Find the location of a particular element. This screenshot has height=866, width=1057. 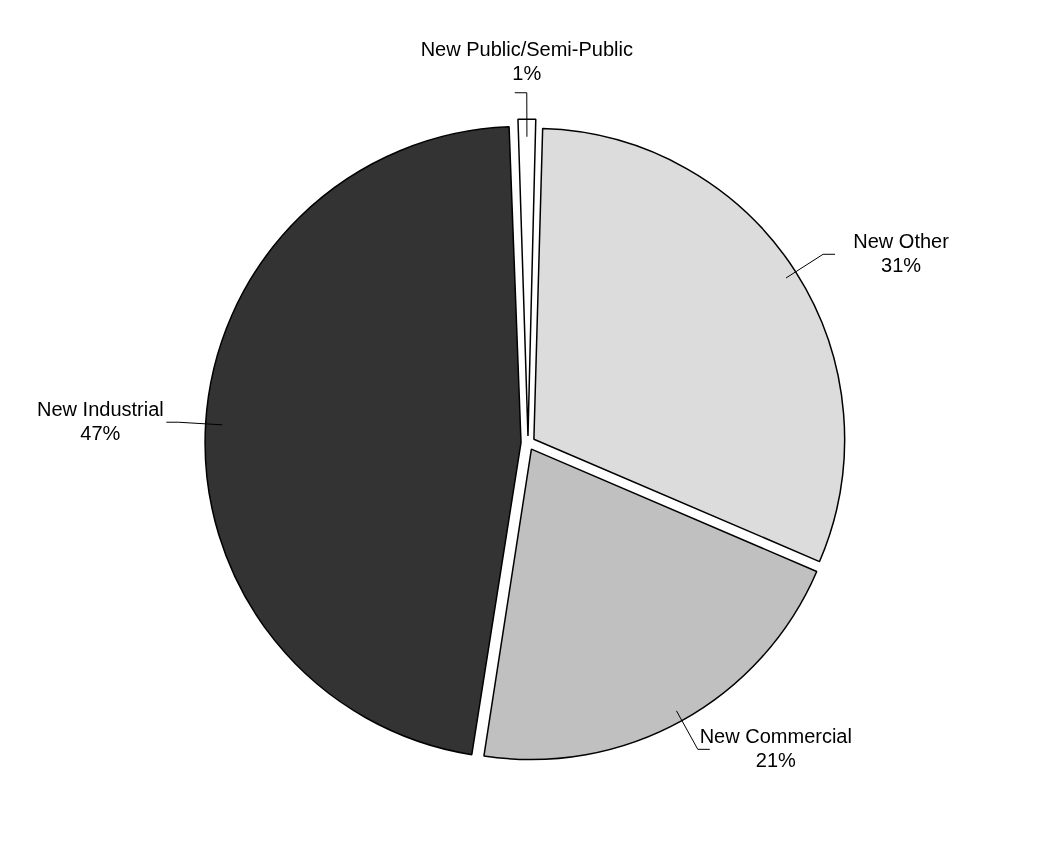

data-label: 31% is located at coordinates (901, 264).